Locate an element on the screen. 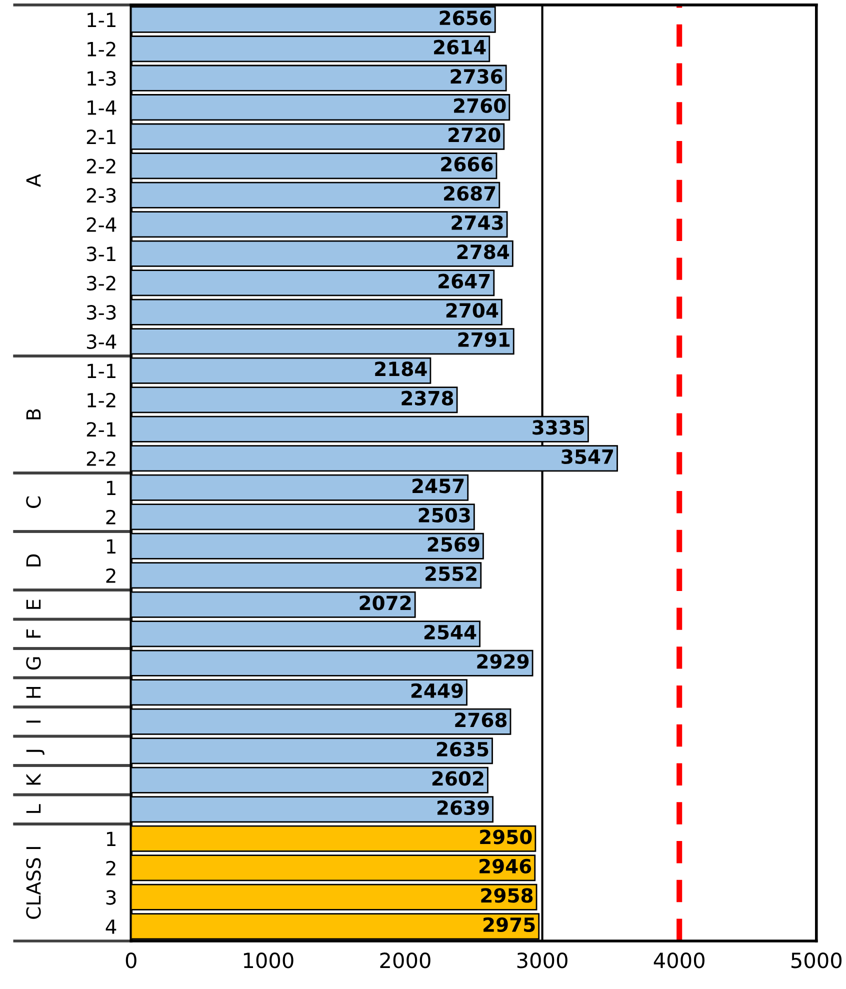  text: B is located at coordinates (33, 414).